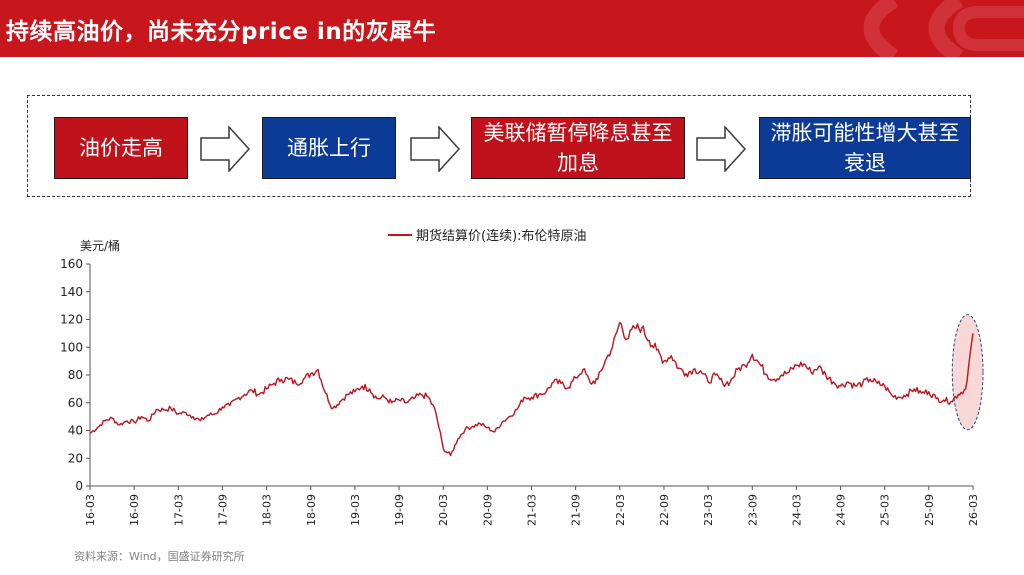 This screenshot has height=575, width=1024. What do you see at coordinates (885, 510) in the screenshot?
I see `x-tick-label: 25-03` at bounding box center [885, 510].